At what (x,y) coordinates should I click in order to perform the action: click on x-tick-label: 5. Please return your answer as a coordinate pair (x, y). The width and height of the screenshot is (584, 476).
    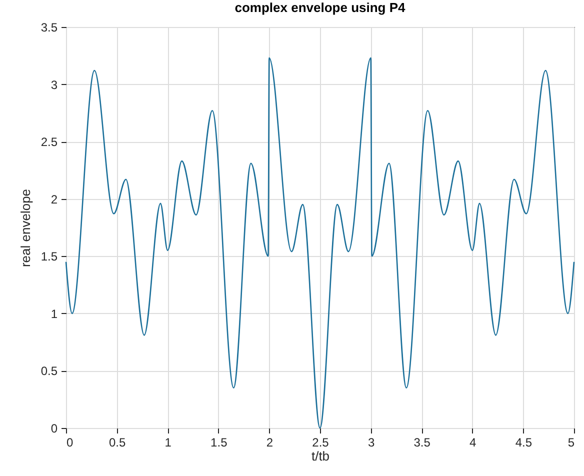
    Looking at the image, I should click on (571, 443).